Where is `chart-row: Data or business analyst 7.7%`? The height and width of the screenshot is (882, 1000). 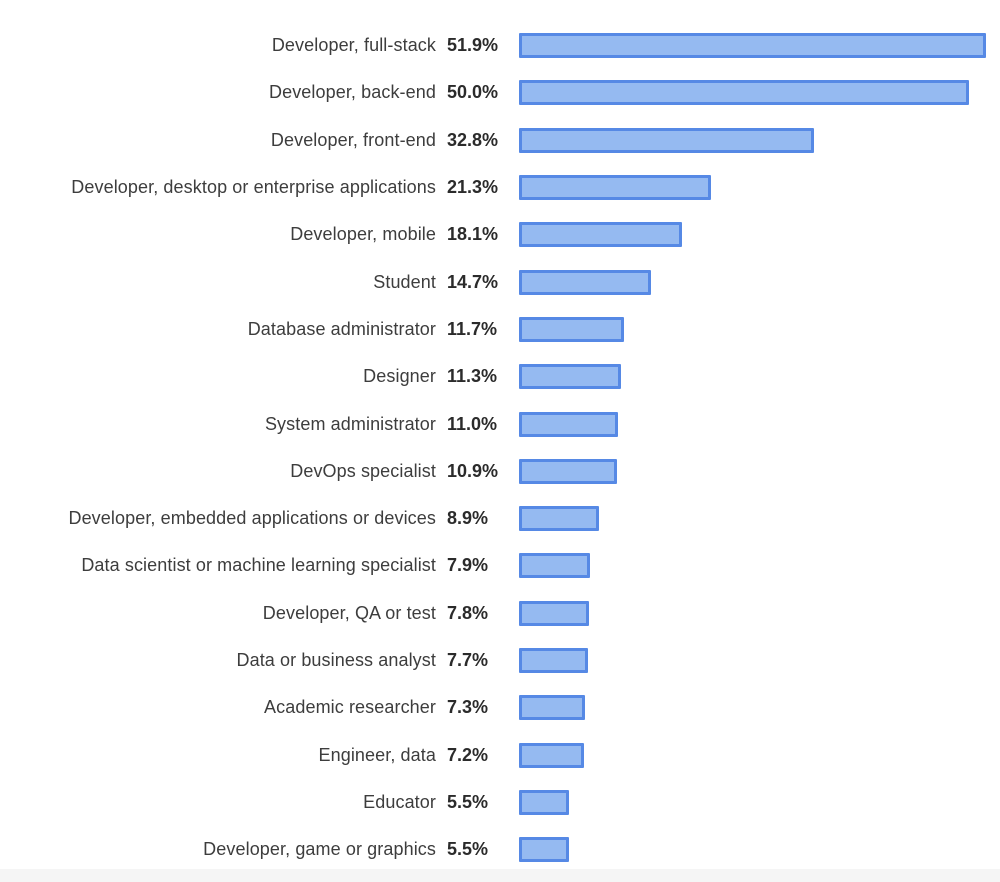 chart-row: Data or business analyst 7.7% is located at coordinates (500, 660).